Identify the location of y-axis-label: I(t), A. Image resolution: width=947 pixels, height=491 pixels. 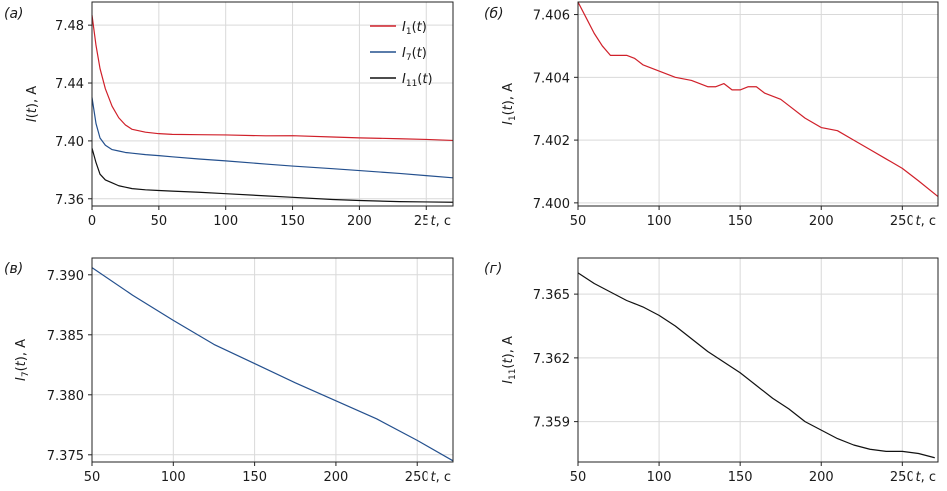
(32, 104).